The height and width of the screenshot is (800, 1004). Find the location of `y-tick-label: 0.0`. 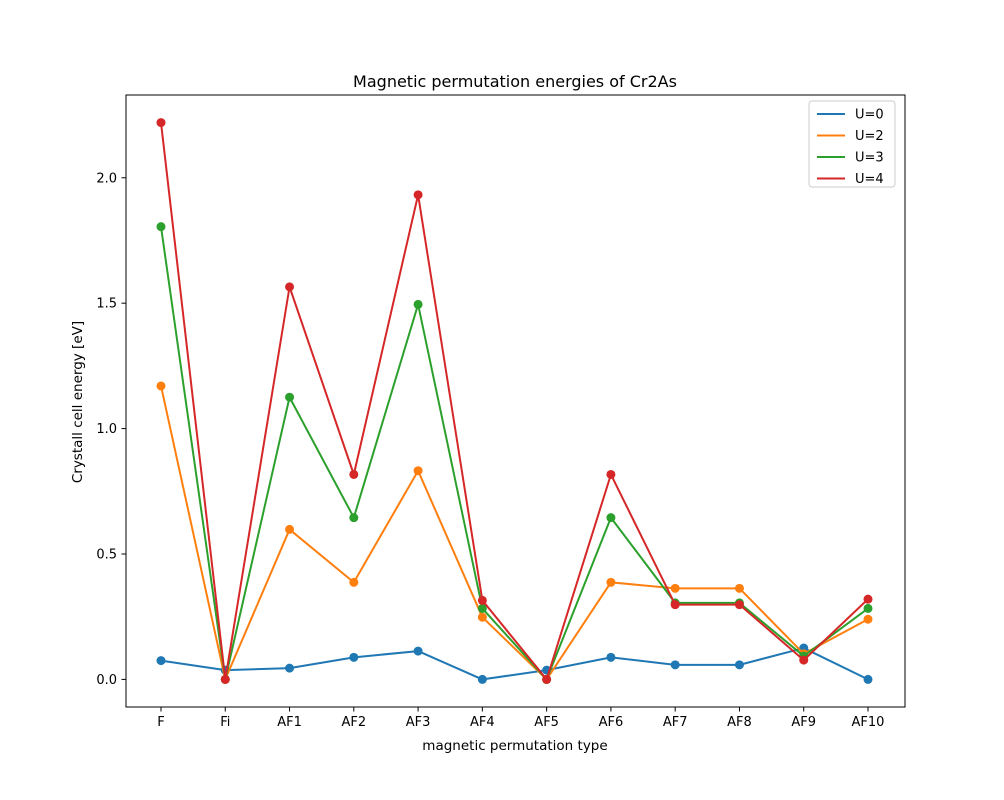

y-tick-label: 0.0 is located at coordinates (106, 680).